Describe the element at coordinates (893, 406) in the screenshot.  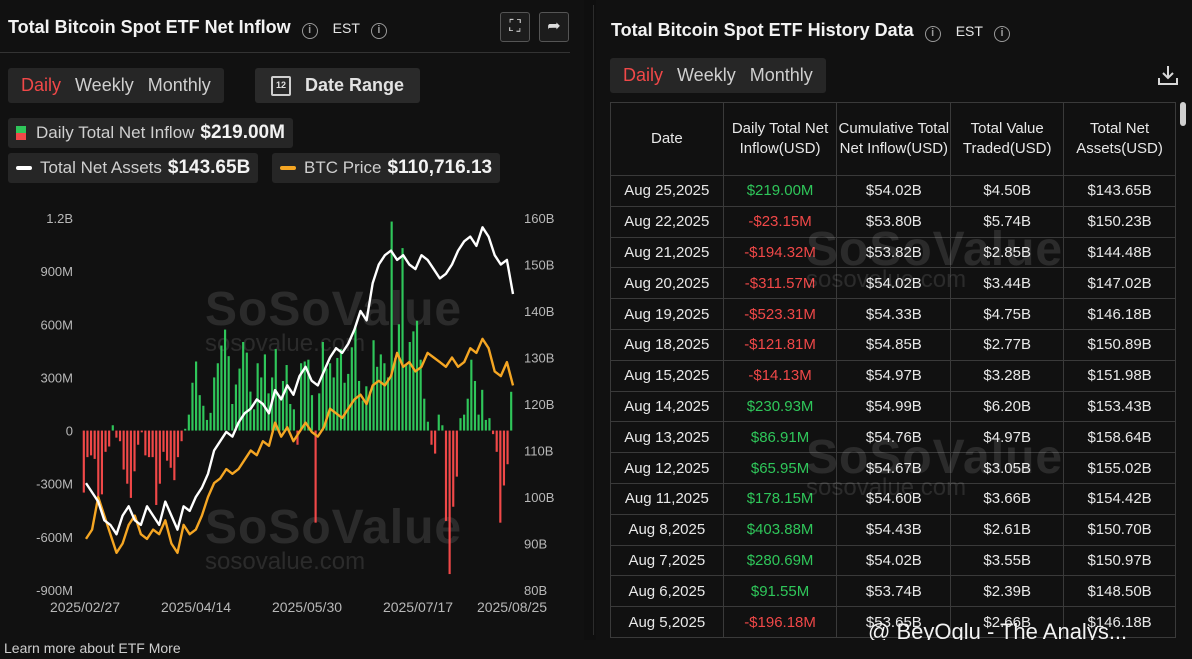
I see `table-row: Aug 14,2025 $230.93M $54.99B $6.20B $153.43B` at that location.